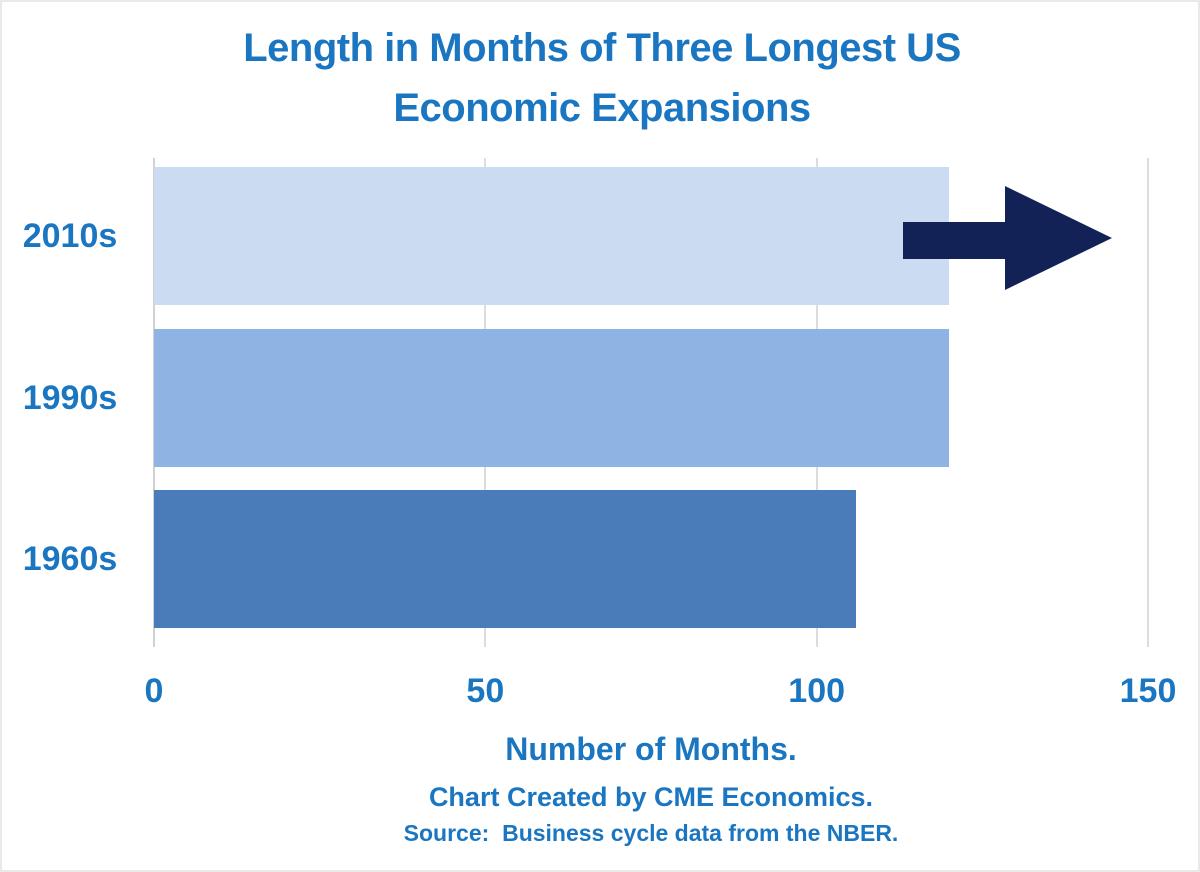 This screenshot has height=872, width=1200. Describe the element at coordinates (1148, 691) in the screenshot. I see `x-tick-label: 150` at that location.